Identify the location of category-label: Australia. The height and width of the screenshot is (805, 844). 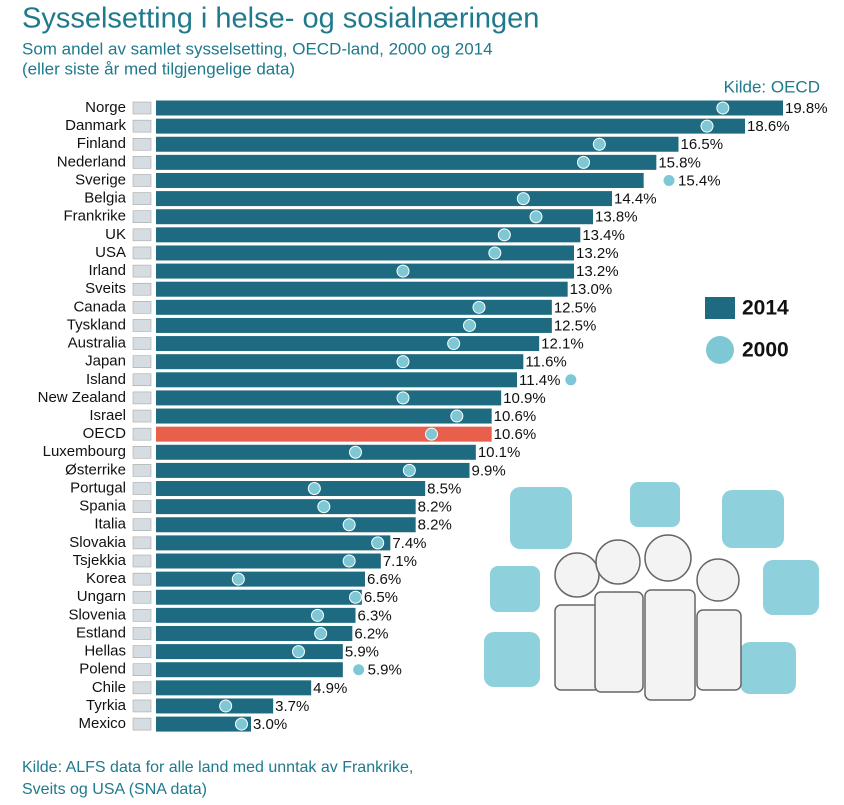
(97, 343).